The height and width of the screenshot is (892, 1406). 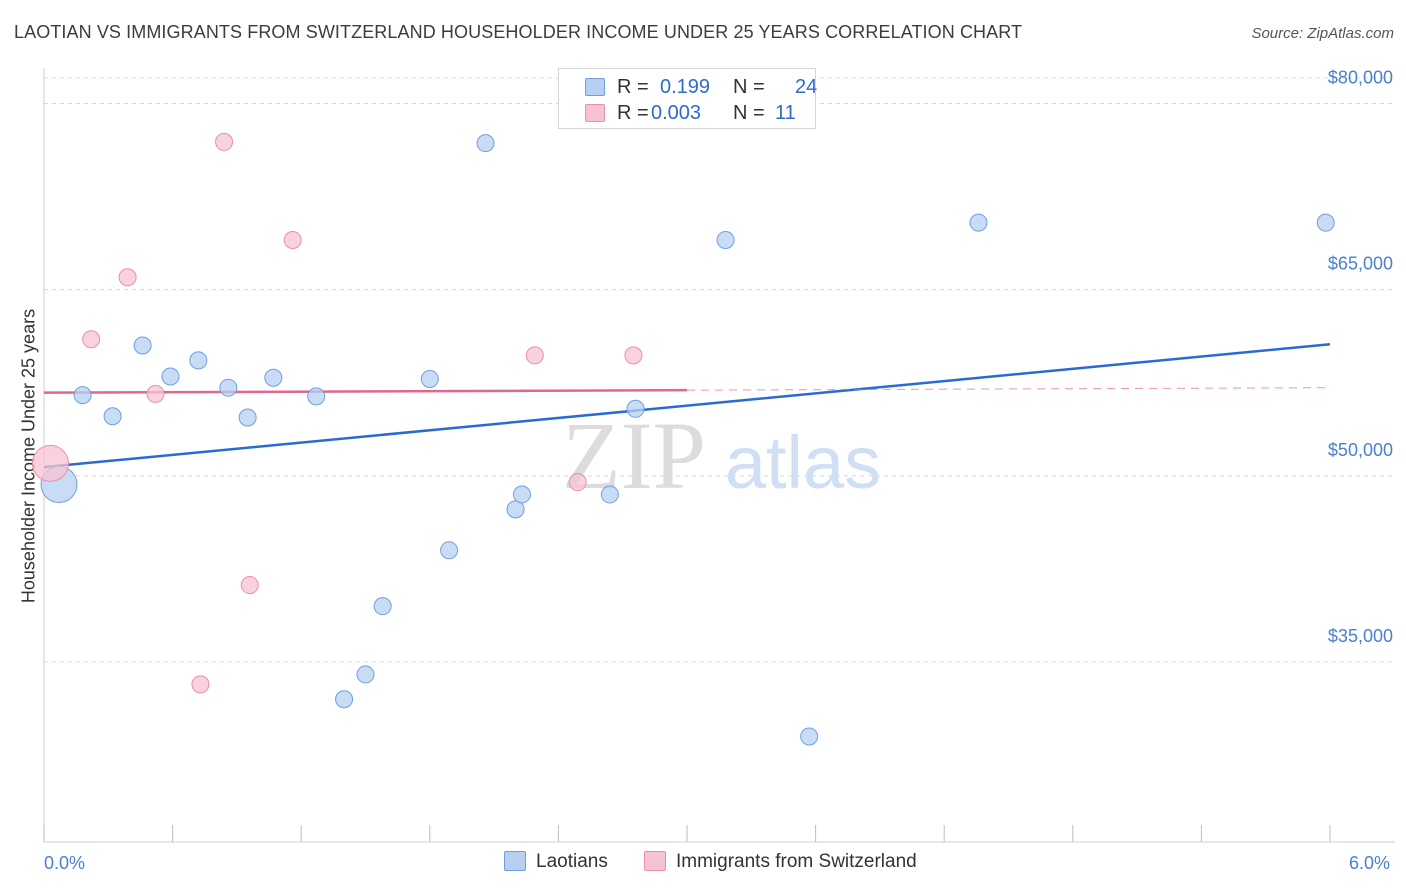 I want to click on correlation-legend: R = 0.199 N = 24 R = 0.003 N = 11, so click(x=688, y=98).